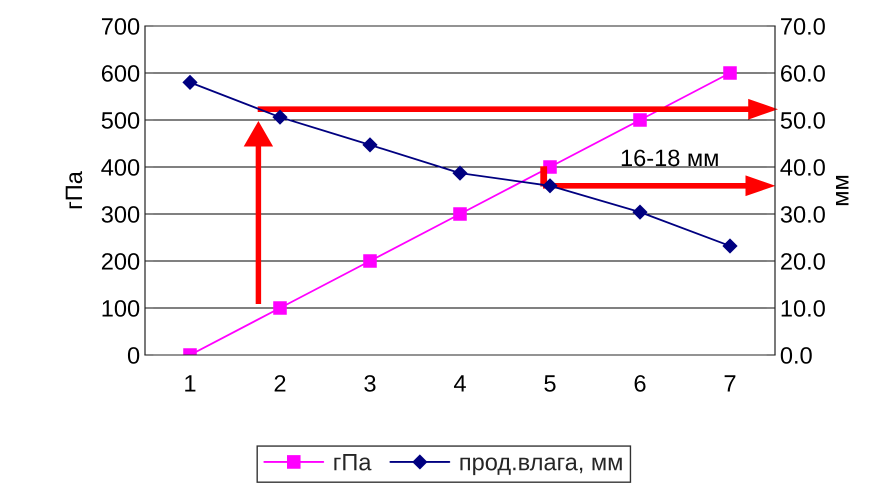  I want to click on x-tick-label: 1, so click(190, 383).